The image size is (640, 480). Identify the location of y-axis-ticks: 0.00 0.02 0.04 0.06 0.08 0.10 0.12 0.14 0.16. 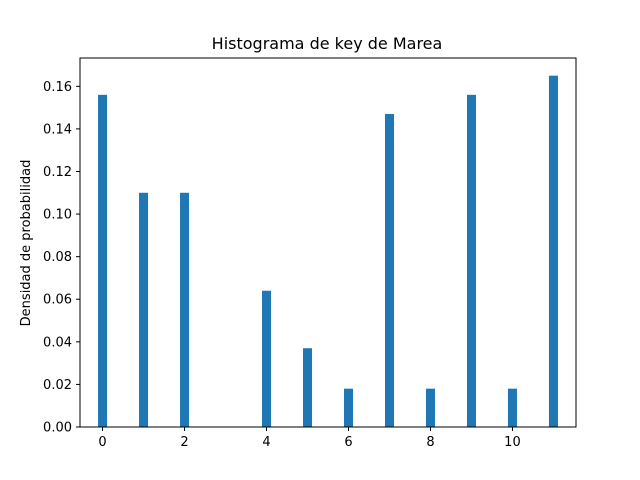
(61, 258).